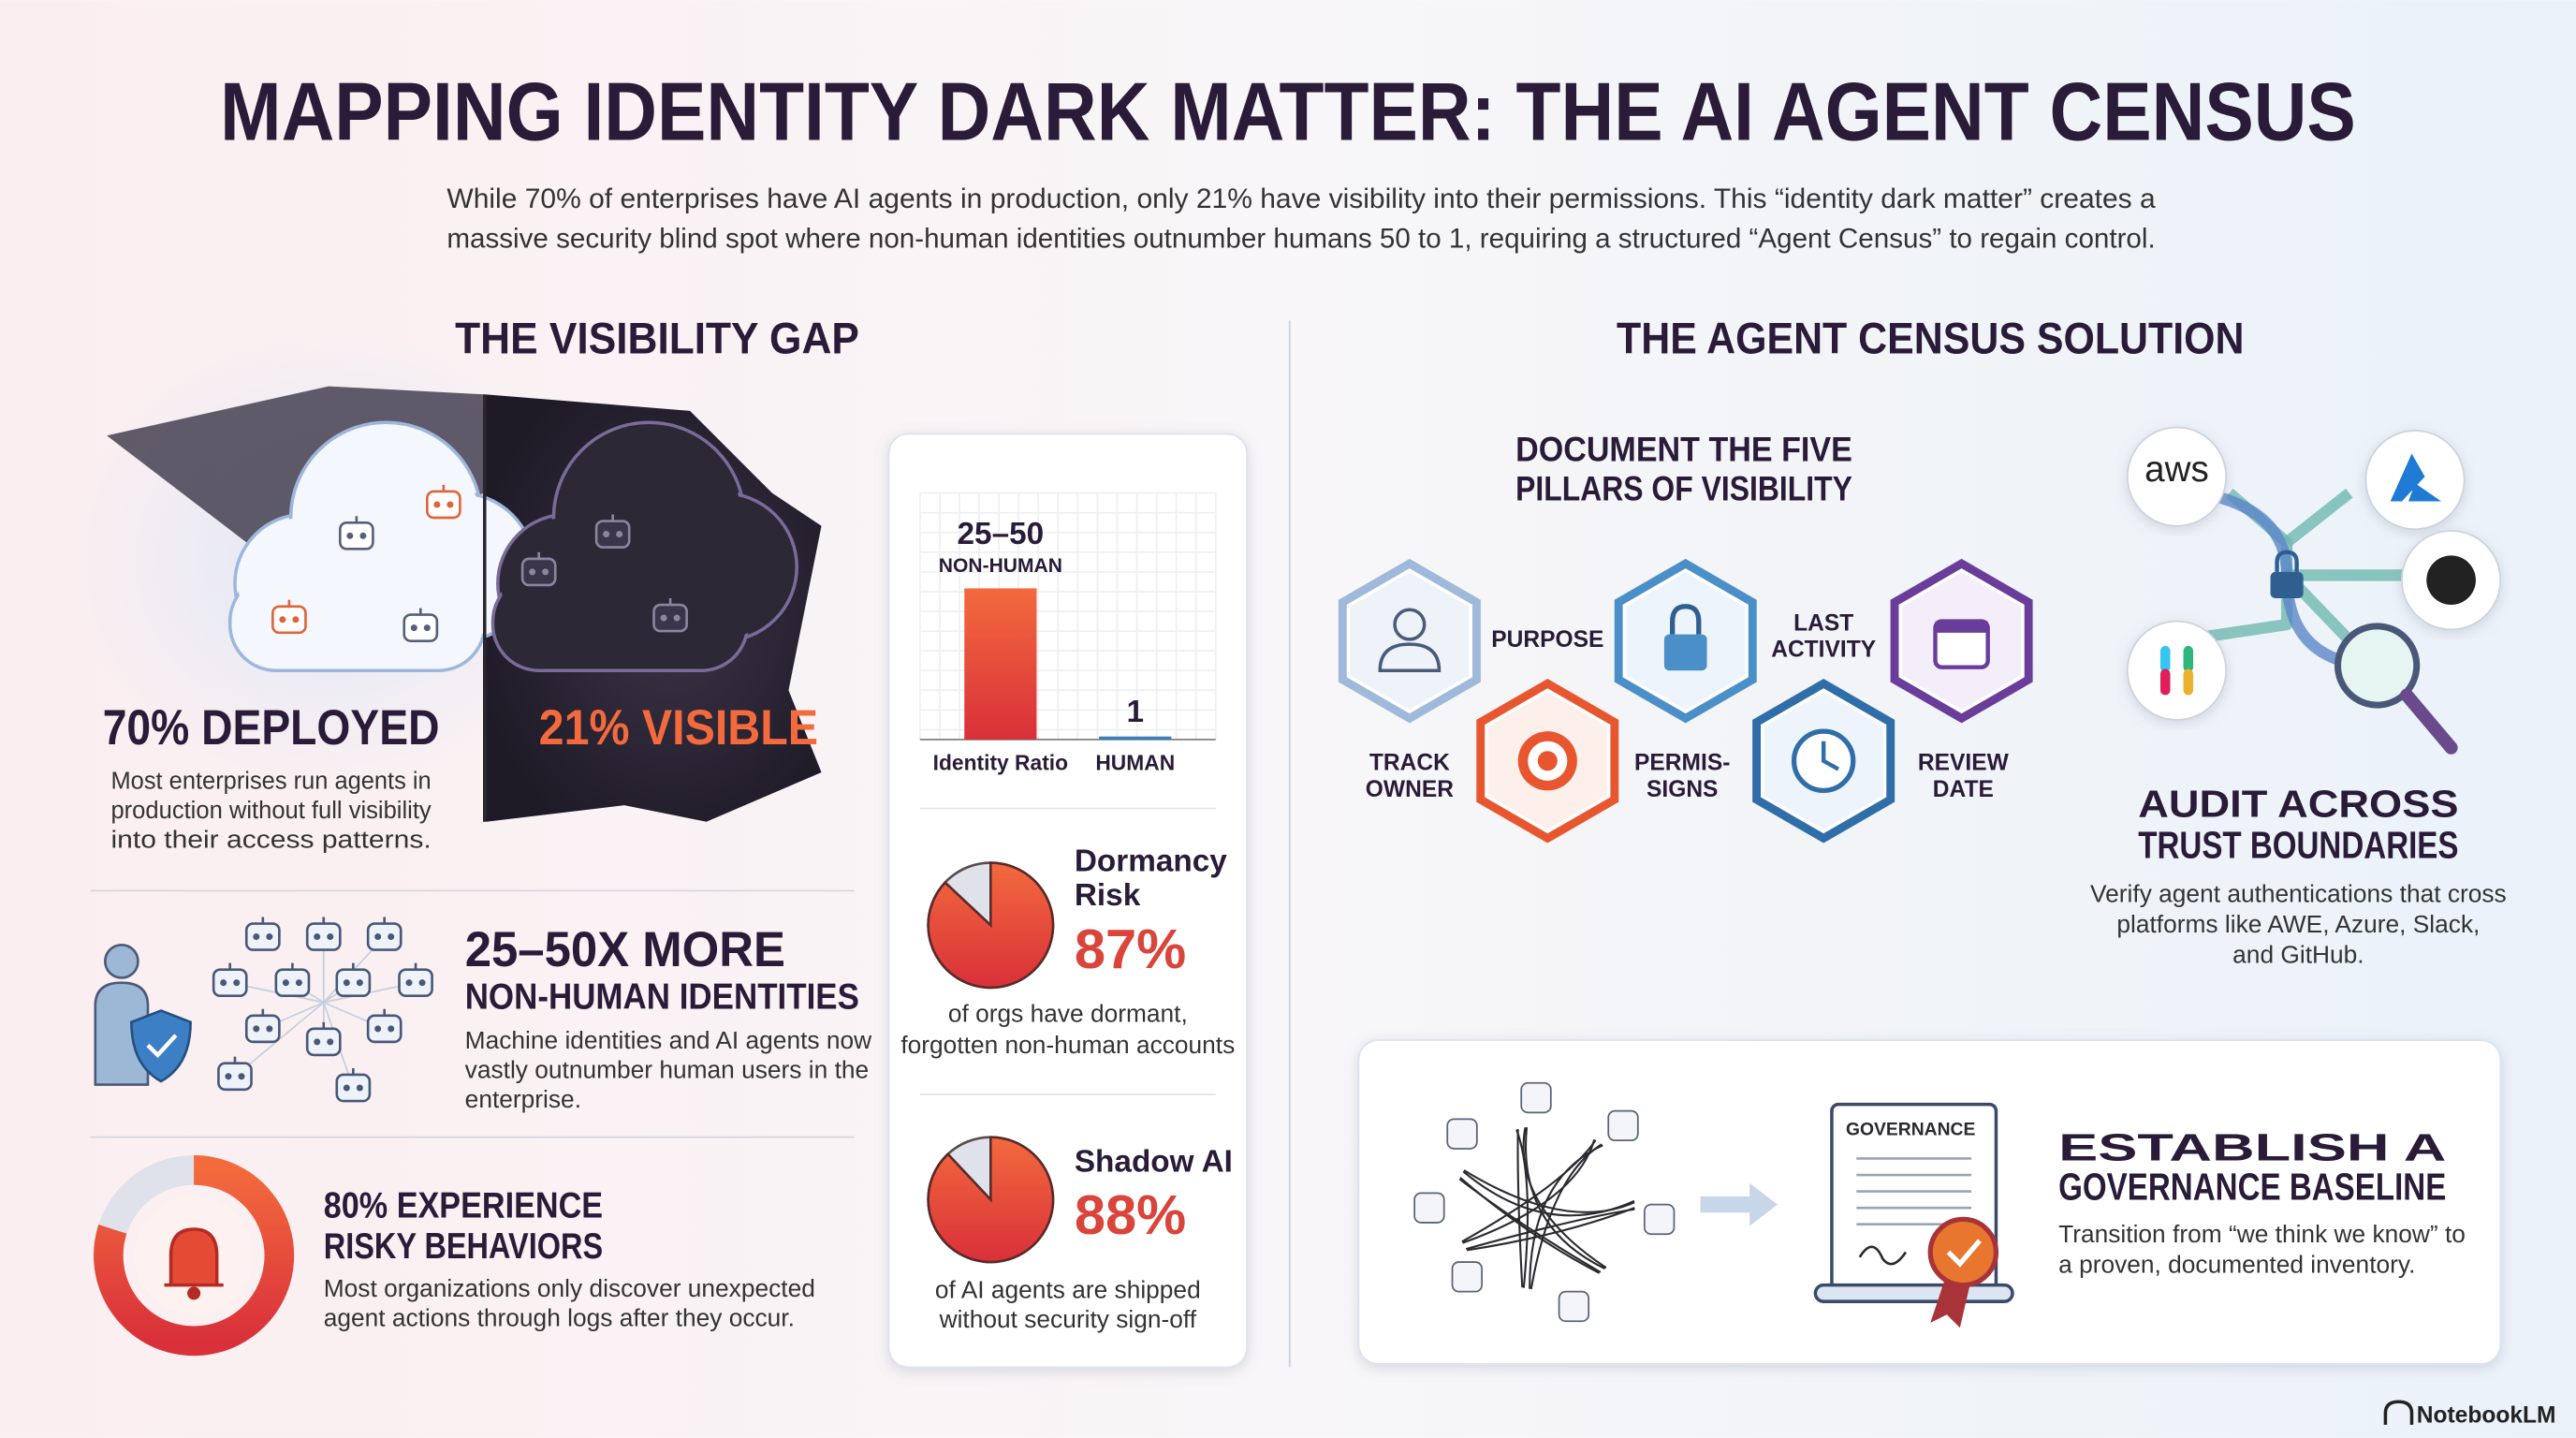  What do you see at coordinates (1131, 1214) in the screenshot?
I see `stat-value: 88%` at bounding box center [1131, 1214].